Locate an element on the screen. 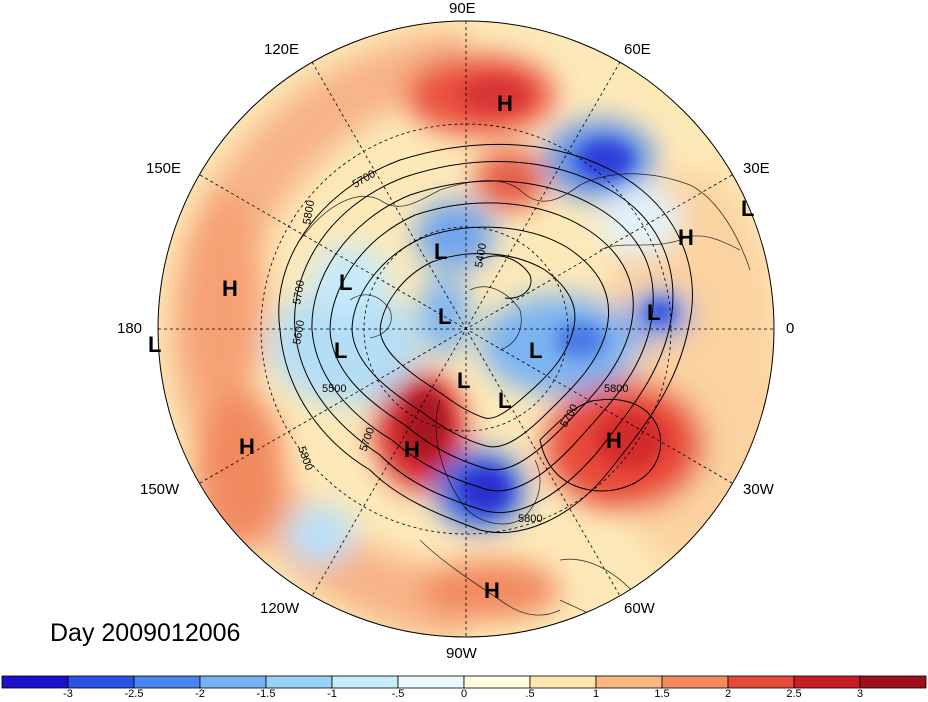 The image size is (928, 702). longitude-label-0: 0 is located at coordinates (790, 328).